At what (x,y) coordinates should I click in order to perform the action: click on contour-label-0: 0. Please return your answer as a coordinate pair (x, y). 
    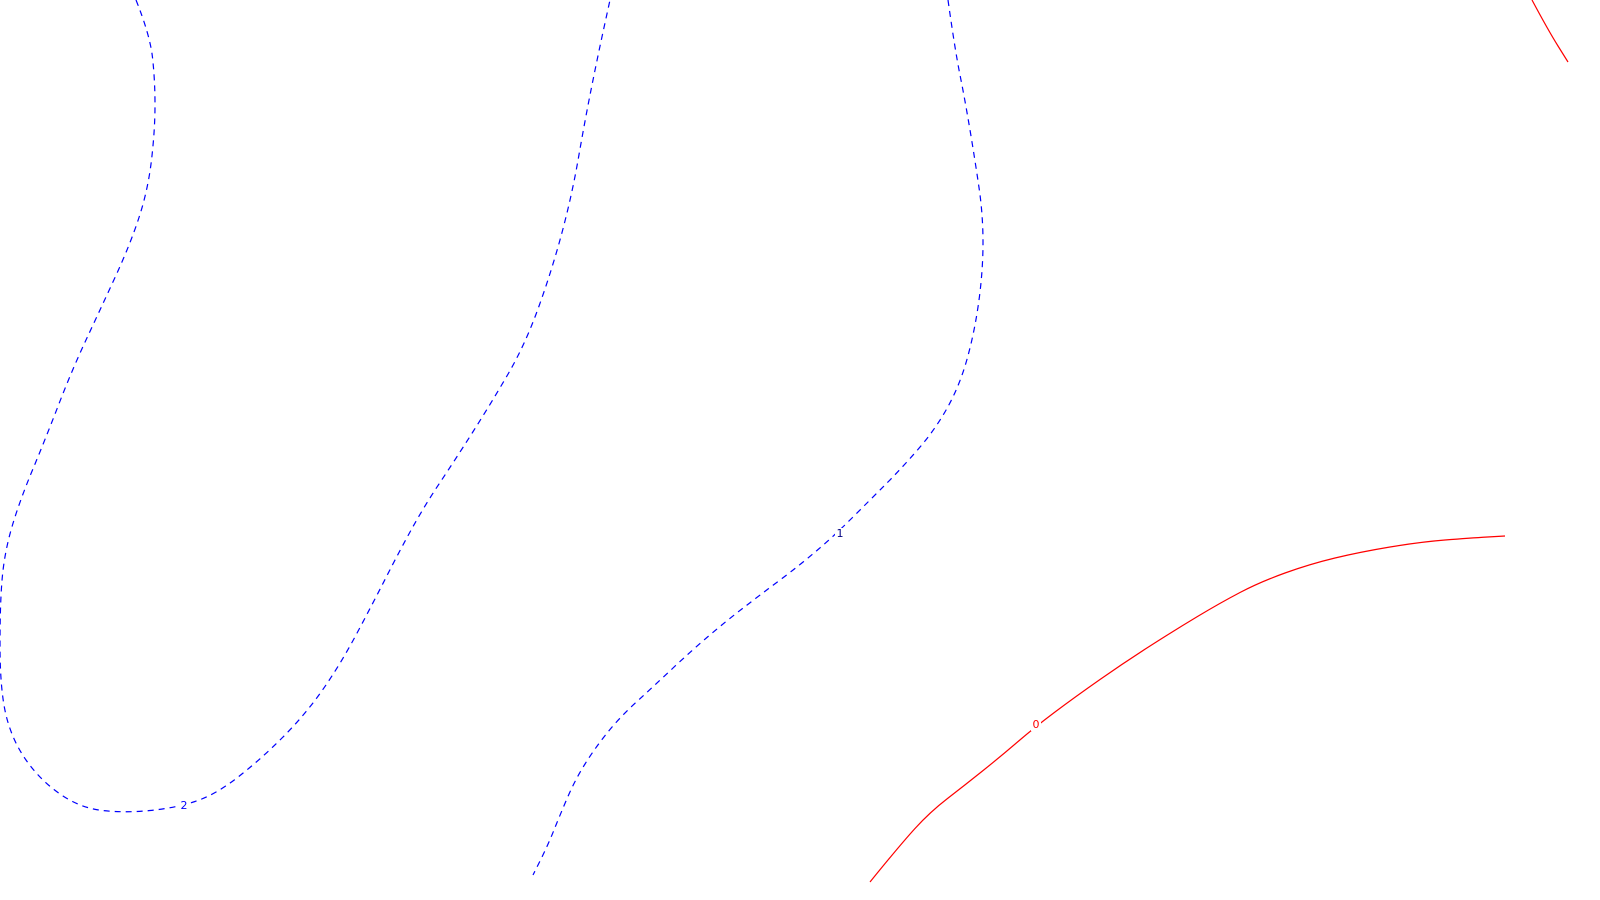
    Looking at the image, I should click on (1036, 724).